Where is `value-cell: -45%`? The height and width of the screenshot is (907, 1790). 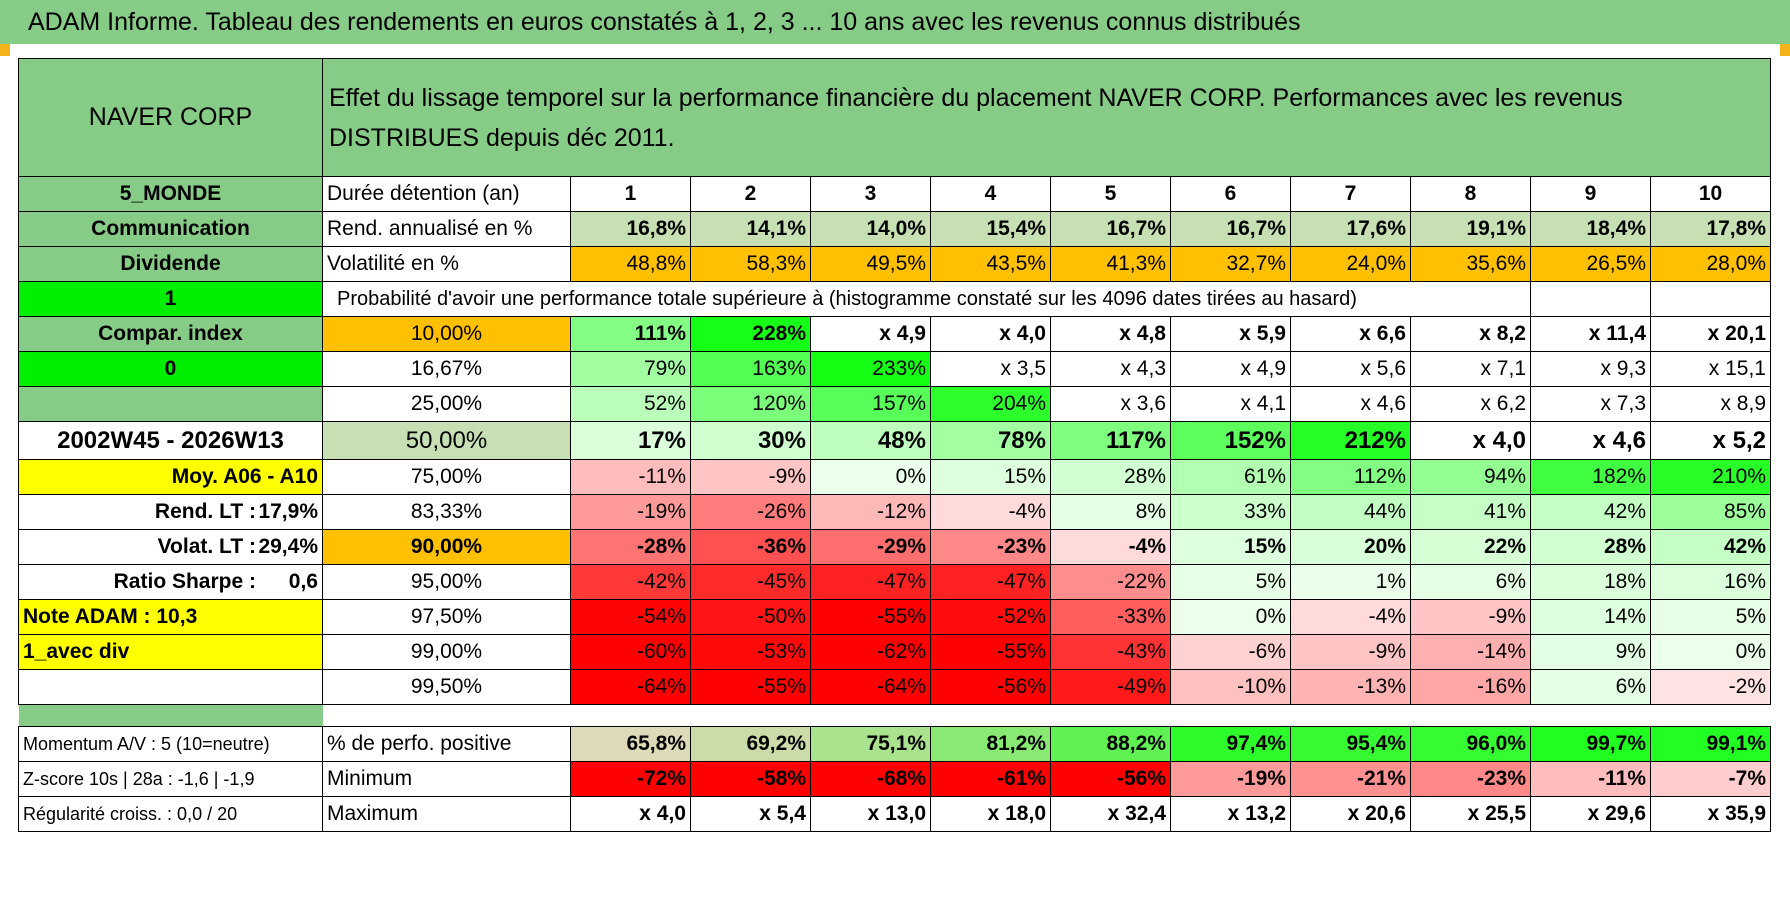
value-cell: -45% is located at coordinates (750, 582).